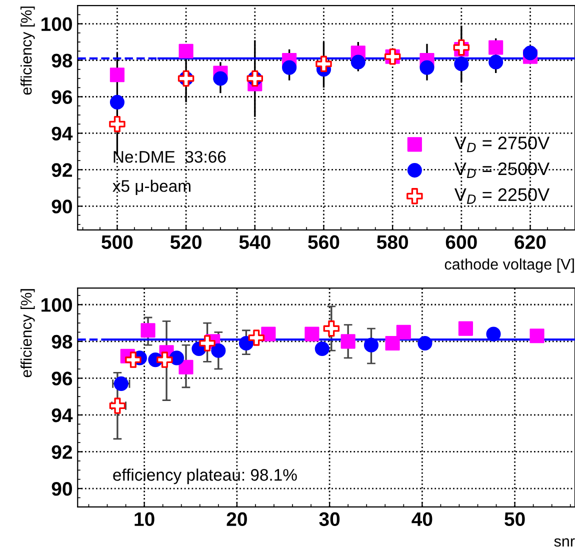 The image size is (575, 554). Describe the element at coordinates (502, 170) in the screenshot. I see `legend-label: V$_{D}$ = 2500V` at that location.